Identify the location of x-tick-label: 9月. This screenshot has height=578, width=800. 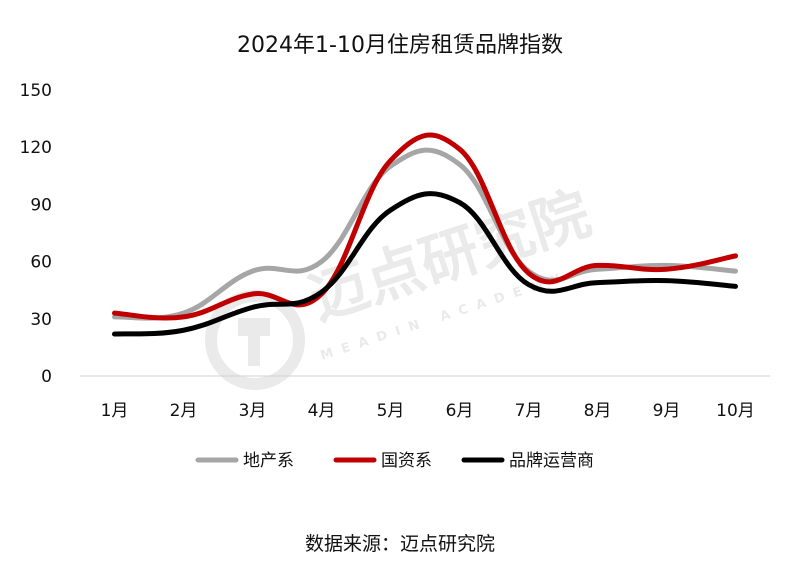
(667, 411).